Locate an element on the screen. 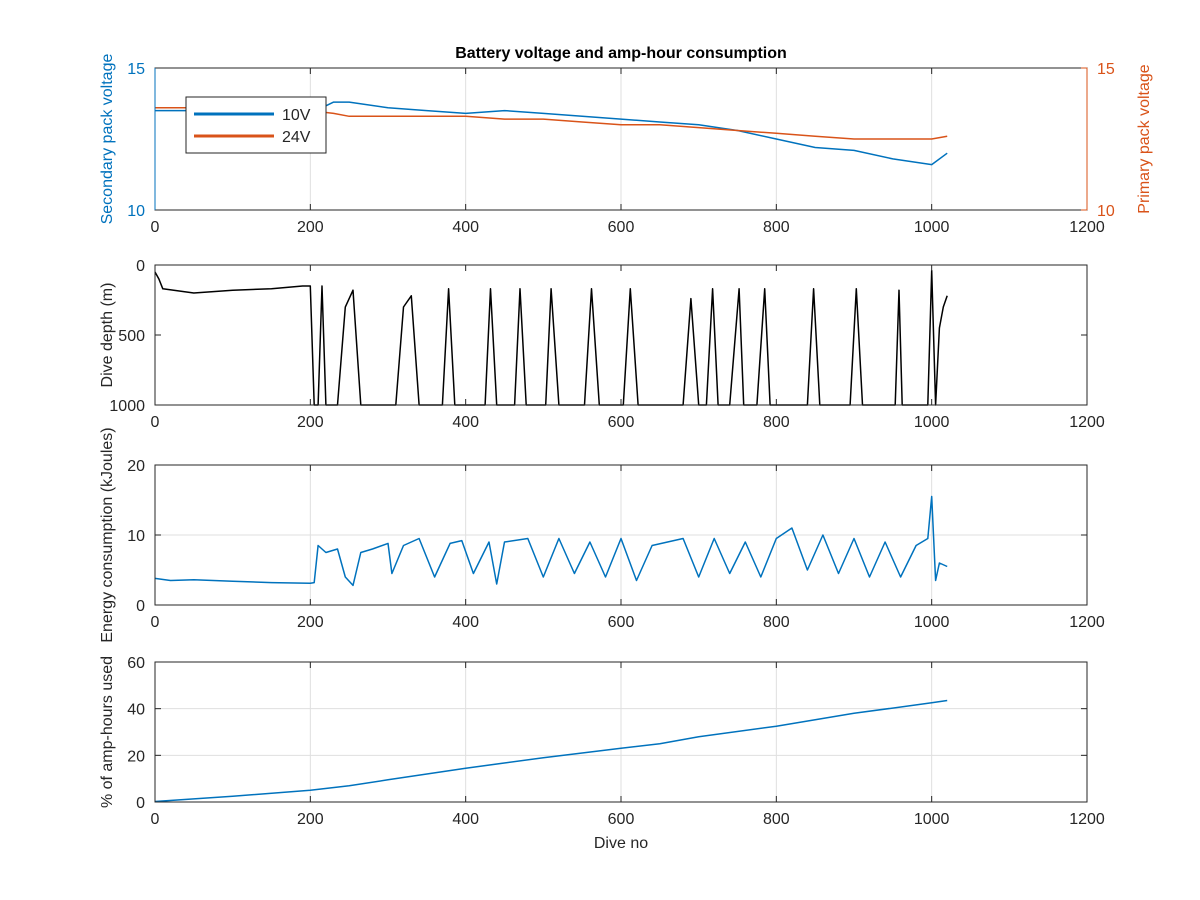 The width and height of the screenshot is (1200, 900). y-right-axis-label: Primary pack voltage is located at coordinates (1144, 138).